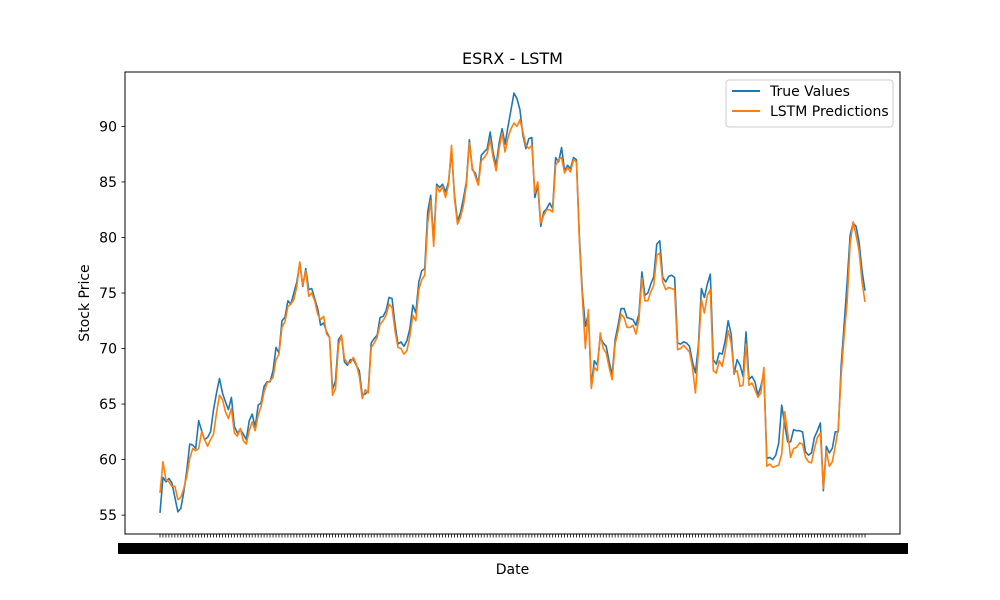  Describe the element at coordinates (108, 516) in the screenshot. I see `y-tick-label: 55` at that location.